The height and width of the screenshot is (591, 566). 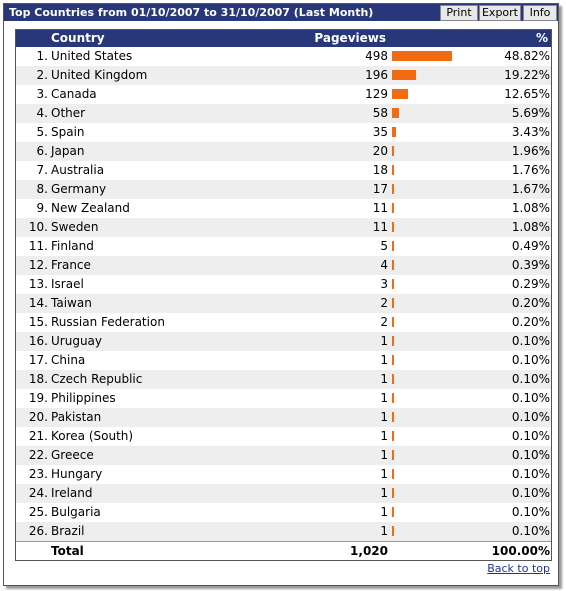 What do you see at coordinates (283, 38) in the screenshot?
I see `header-row: Country Pageviews%` at bounding box center [283, 38].